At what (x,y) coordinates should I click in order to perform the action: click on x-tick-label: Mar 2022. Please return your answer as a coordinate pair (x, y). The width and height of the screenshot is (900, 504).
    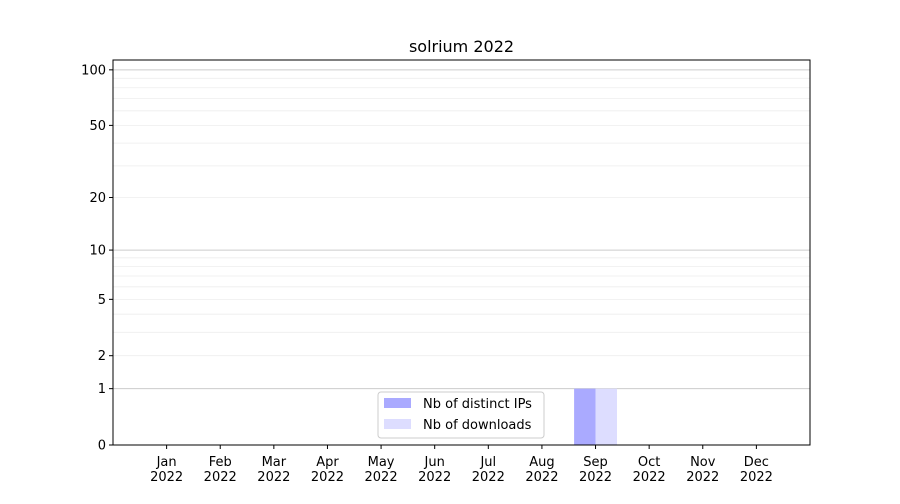
    Looking at the image, I should click on (273, 470).